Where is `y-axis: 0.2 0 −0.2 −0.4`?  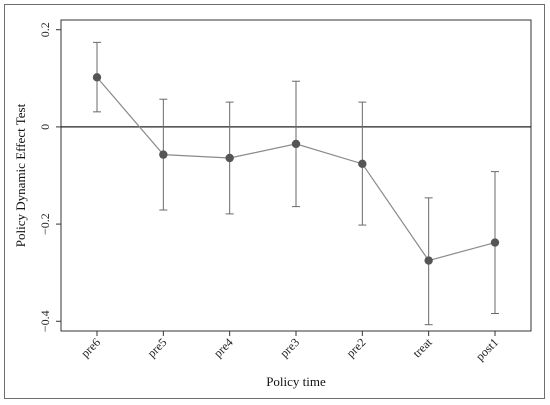
y-axis: 0.2 0 −0.2 −0.4 is located at coordinates (49, 177).